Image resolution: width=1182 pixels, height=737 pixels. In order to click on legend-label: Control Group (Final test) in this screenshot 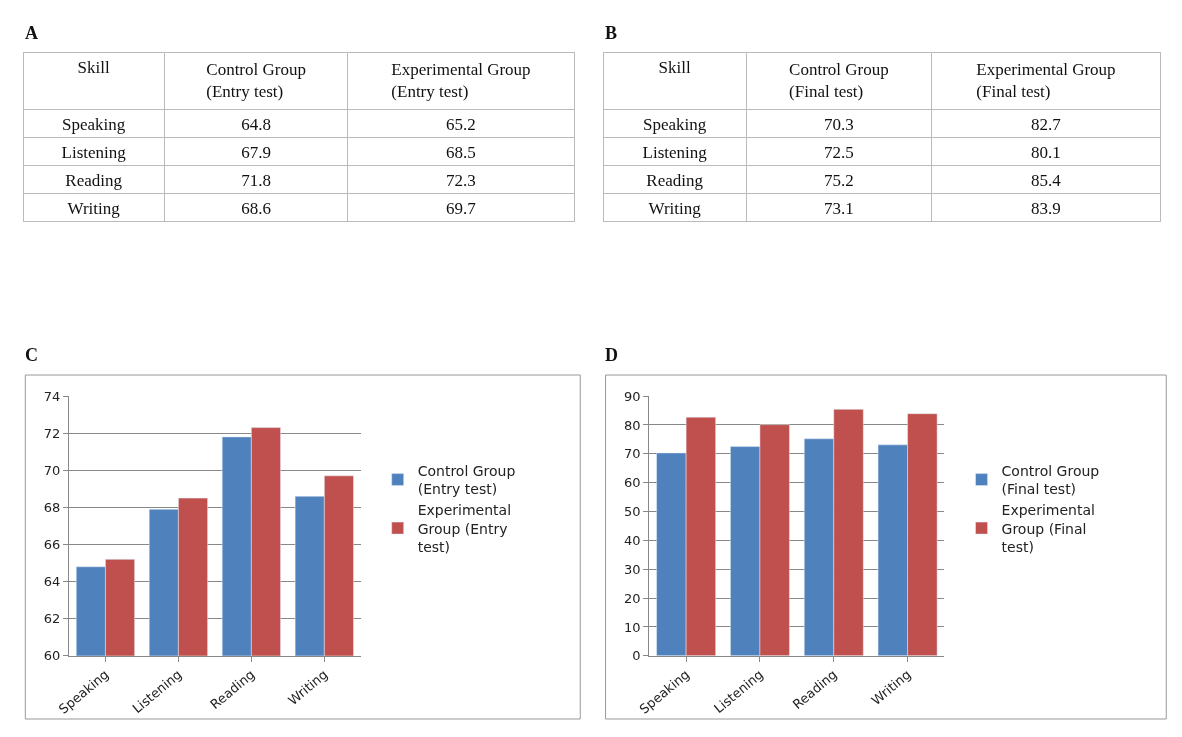, I will do `click(1050, 480)`.